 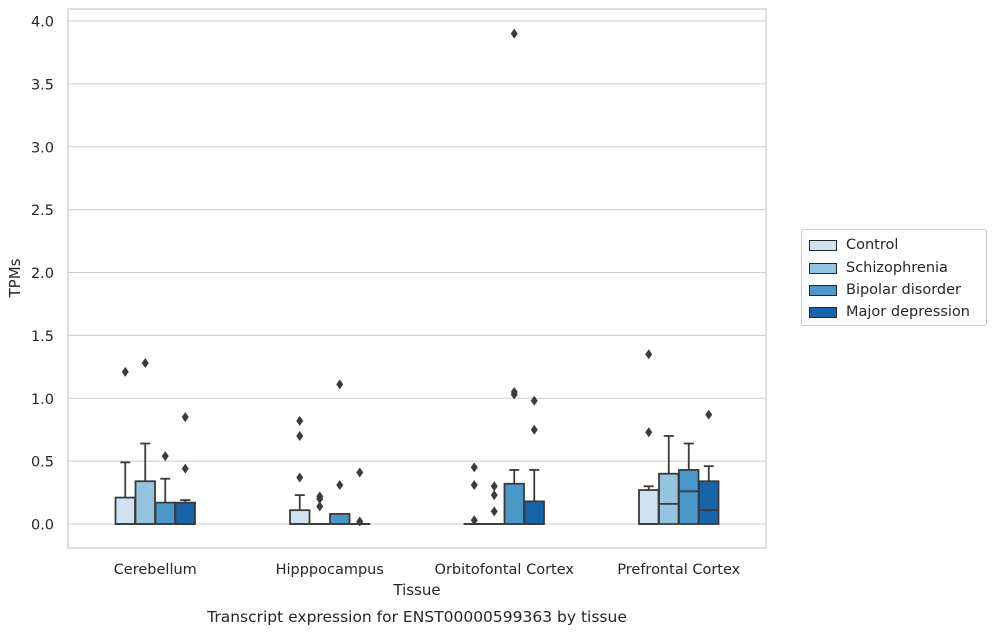 What do you see at coordinates (42, 148) in the screenshot?
I see `y-tick-label: 3.0` at bounding box center [42, 148].